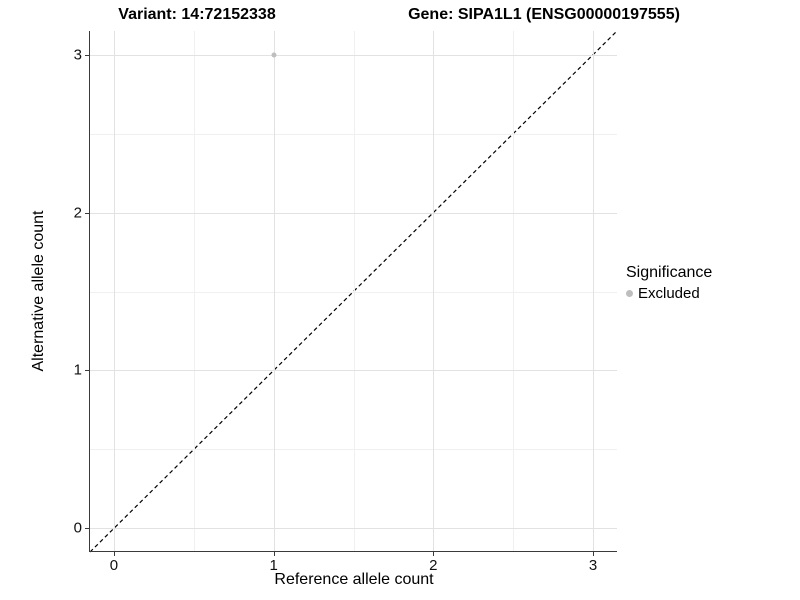  Describe the element at coordinates (38, 291) in the screenshot. I see `y-axis-title: Alternative allele count` at that location.